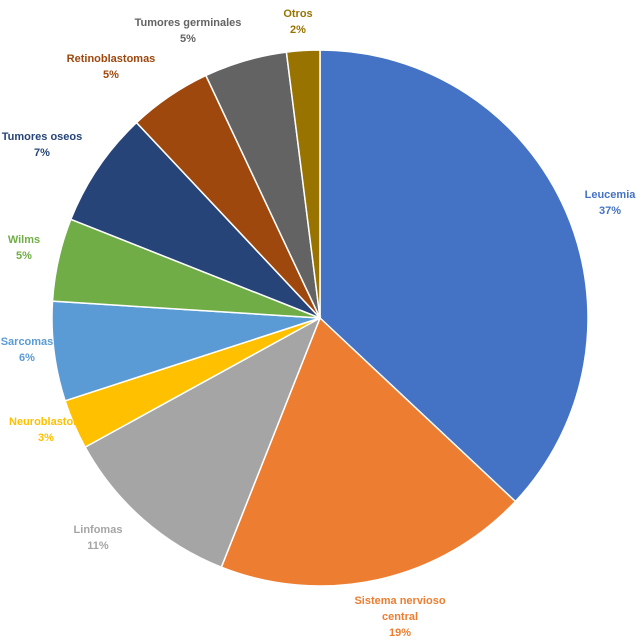 This screenshot has width=641, height=644. Describe the element at coordinates (188, 23) in the screenshot. I see `slice-category-text: Tumores germinales` at that location.